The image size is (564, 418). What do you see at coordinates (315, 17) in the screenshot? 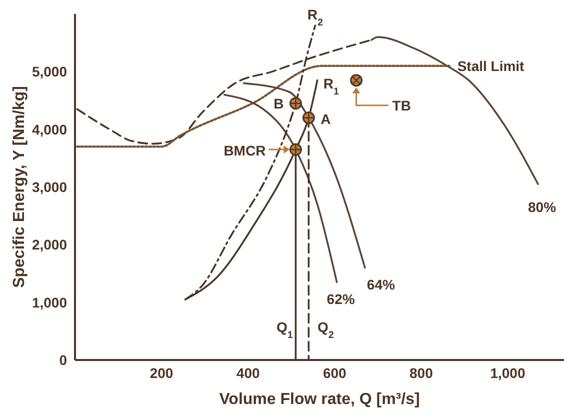
I see `series-label: R$_{2}$` at bounding box center [315, 17].